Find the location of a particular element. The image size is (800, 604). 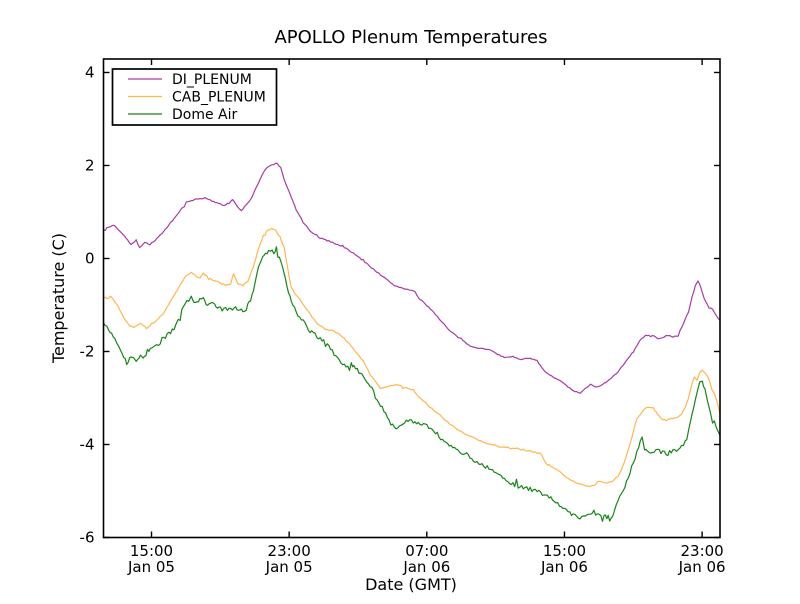

y-tick-label: -2 is located at coordinates (87, 351).